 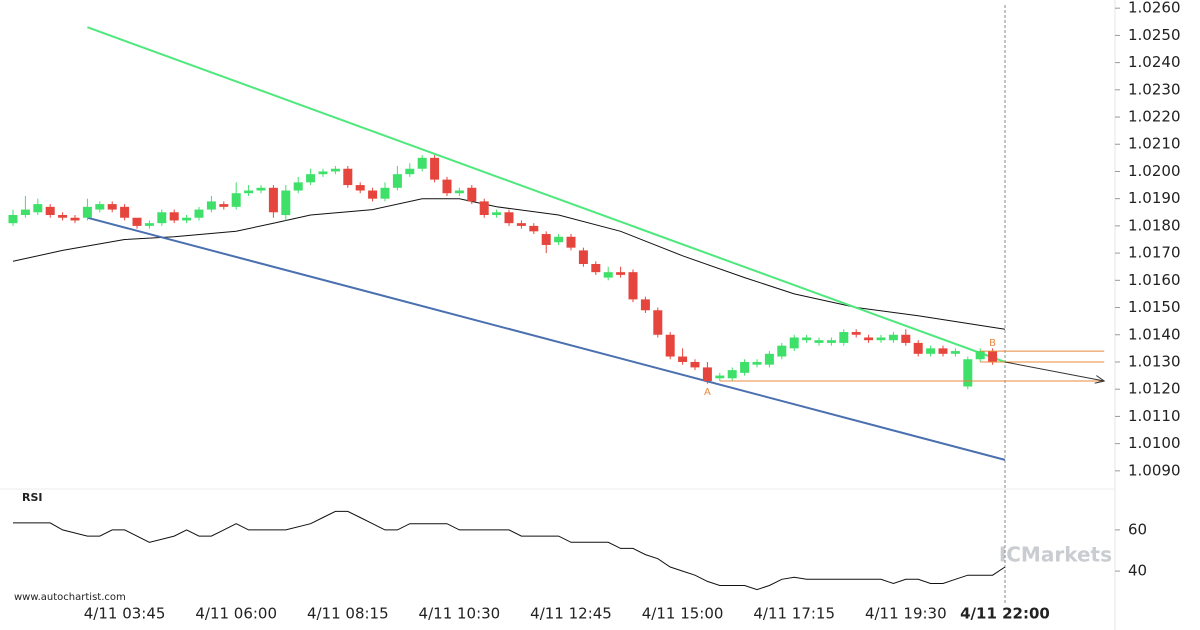 I want to click on x-tick-label: 4/11 06:00, so click(x=236, y=614).